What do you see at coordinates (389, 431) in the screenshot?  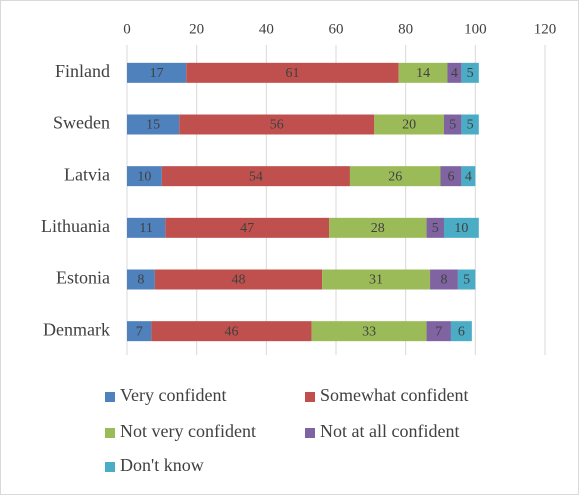 I see `legend-label: Not at all confident` at bounding box center [389, 431].